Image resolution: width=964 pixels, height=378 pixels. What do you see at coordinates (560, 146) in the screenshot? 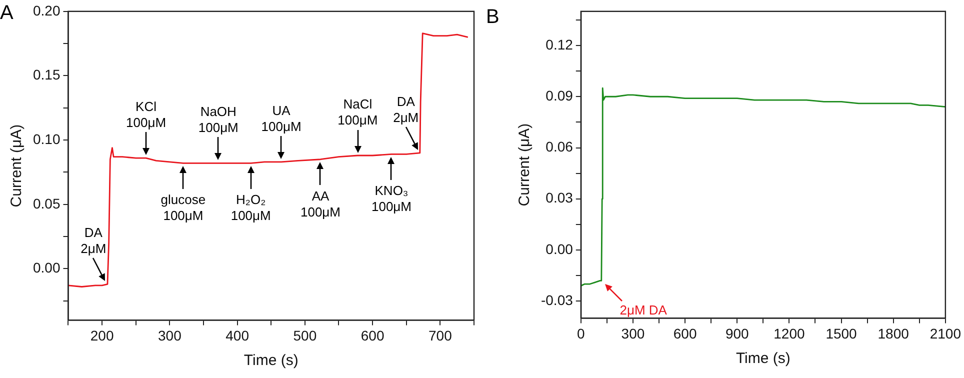
I see `y-tick-label: 0.06` at bounding box center [560, 146].